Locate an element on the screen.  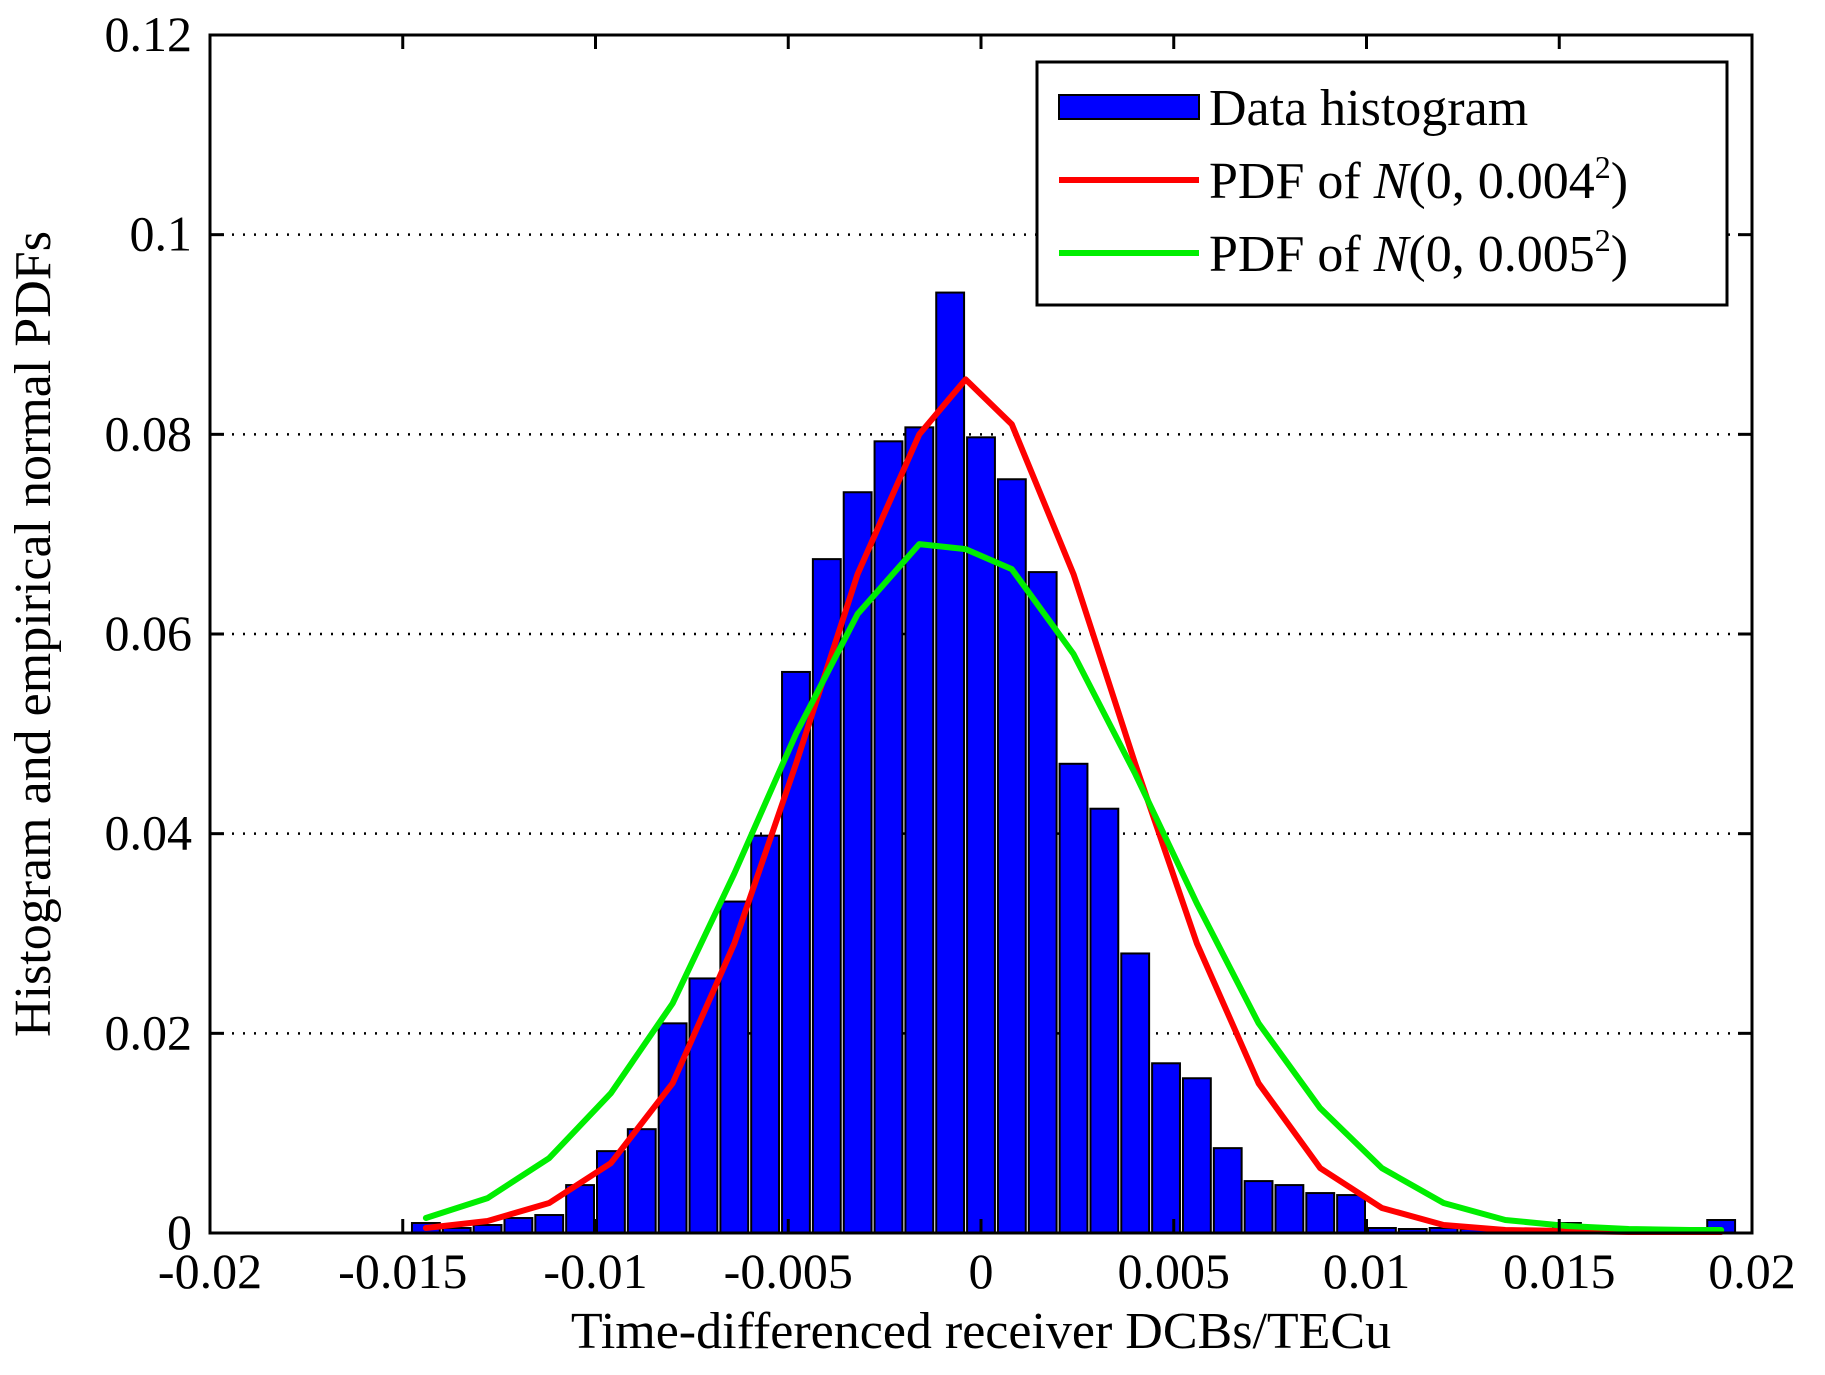
x-tick-label: 0 is located at coordinates (981, 1271).